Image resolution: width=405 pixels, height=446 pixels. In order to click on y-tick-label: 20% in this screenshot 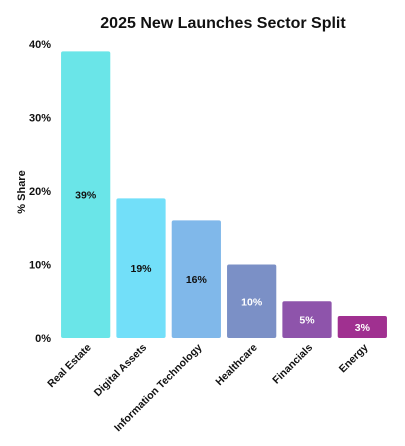, I will do `click(40, 192)`.